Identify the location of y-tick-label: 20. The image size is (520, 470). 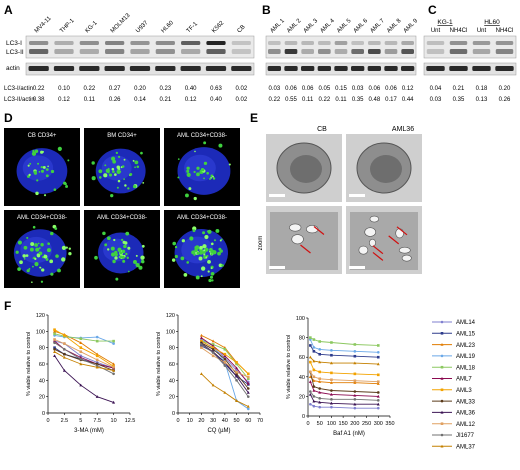
(302, 397).